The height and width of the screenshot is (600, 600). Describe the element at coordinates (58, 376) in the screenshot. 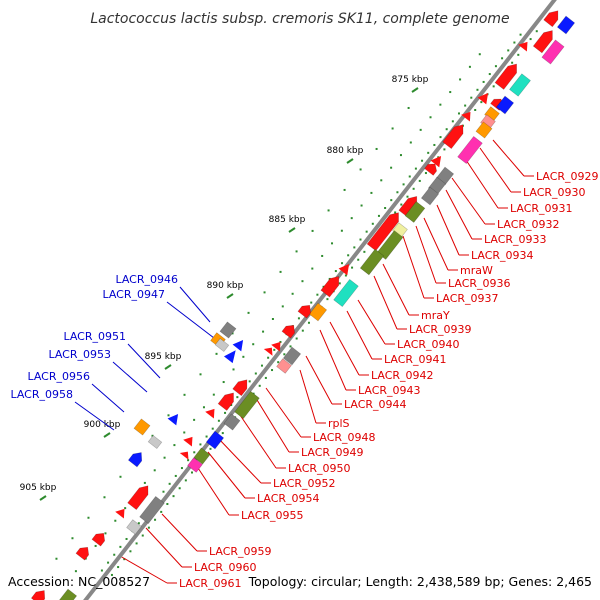

I see `gene-label-lacr-0956: LACR_0956` at that location.